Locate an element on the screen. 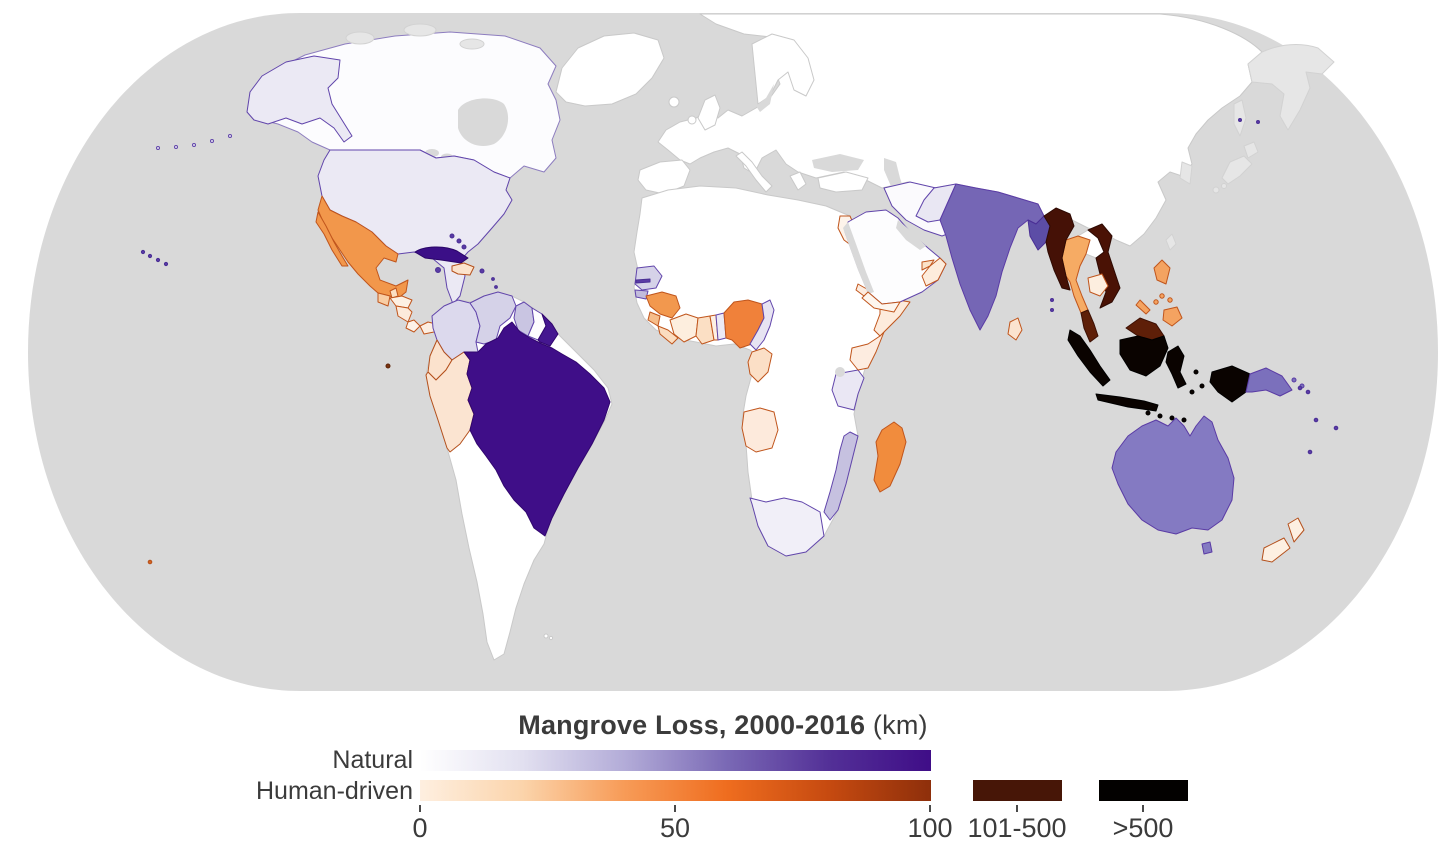 The image size is (1440, 858). chukotka-kamchatka is located at coordinates (1291, 87).